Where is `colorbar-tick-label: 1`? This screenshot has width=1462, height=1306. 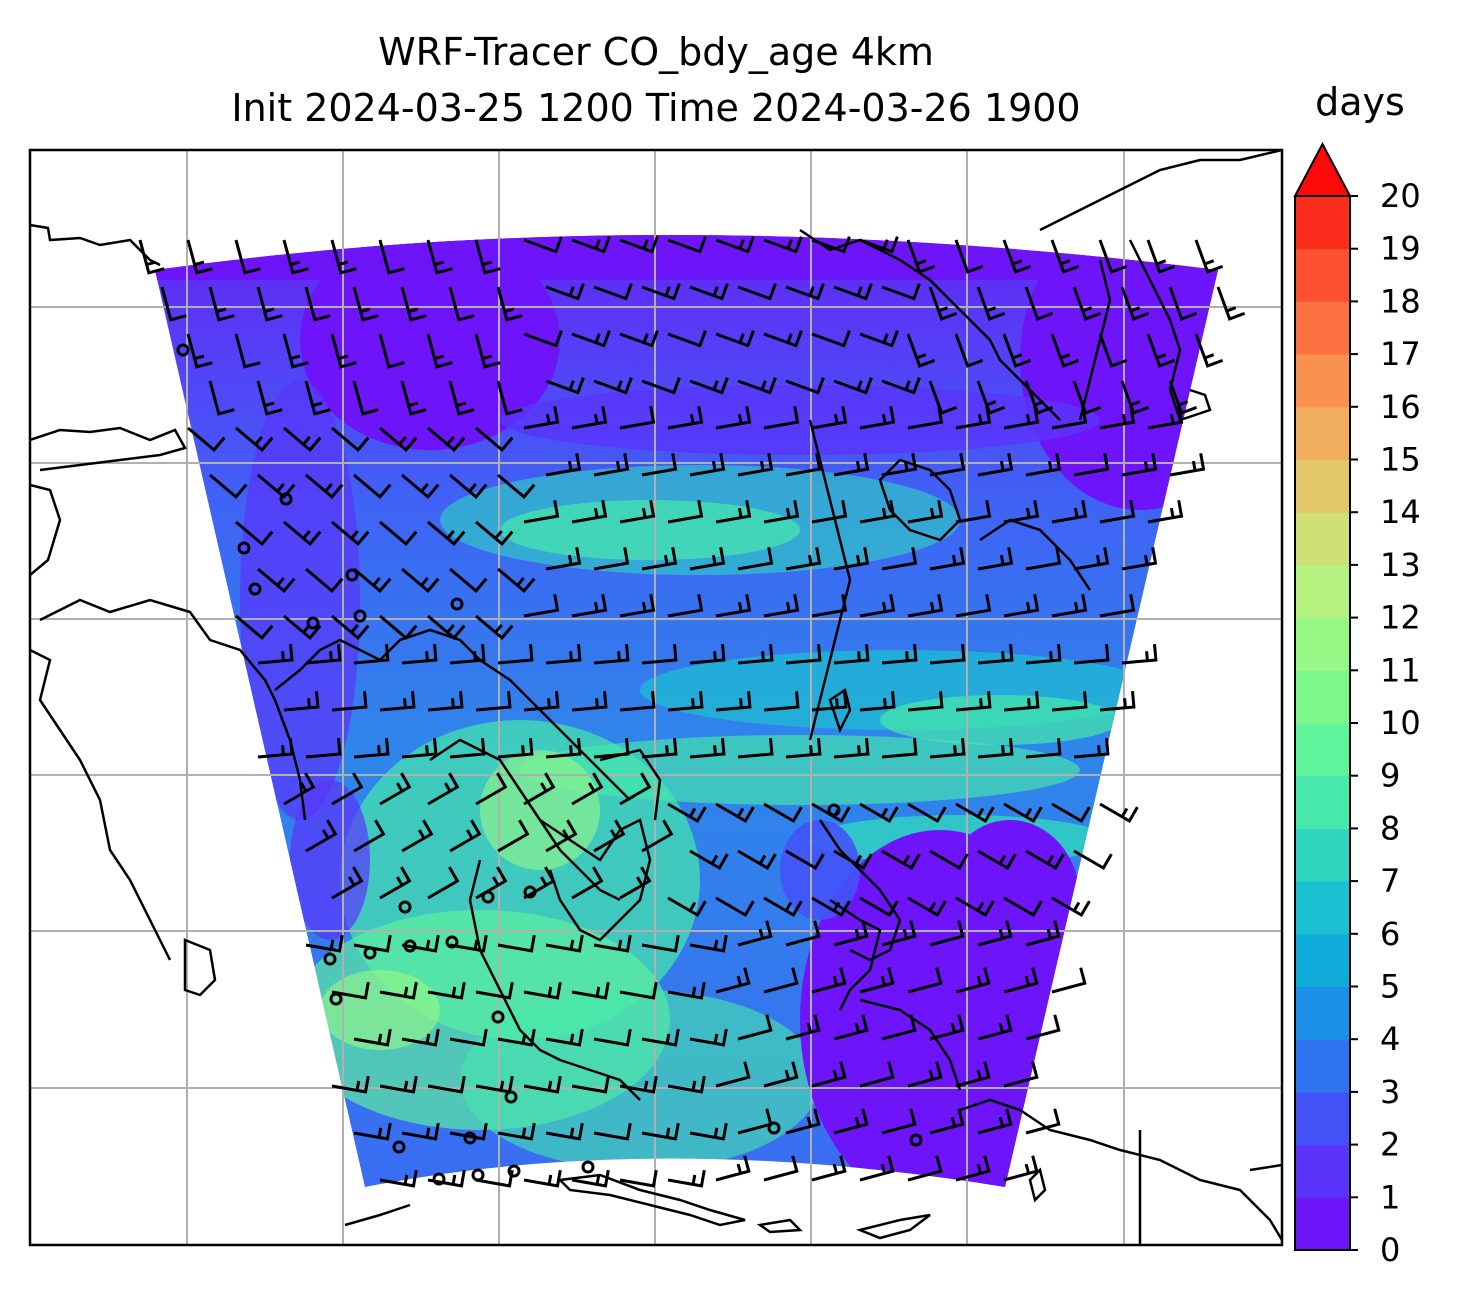
colorbar-tick-label: 1 is located at coordinates (1390, 1197).